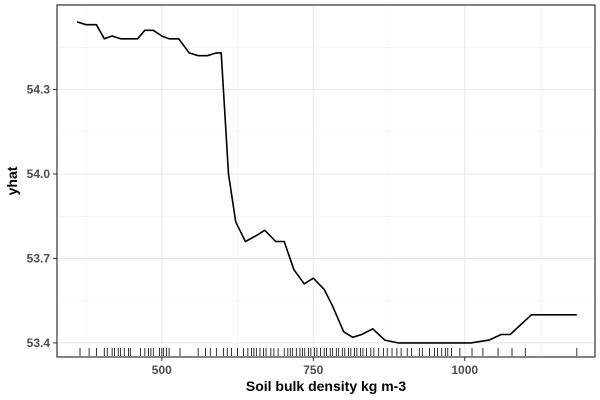 Image resolution: width=600 pixels, height=400 pixels. I want to click on x-tick-label: 1000, so click(464, 370).